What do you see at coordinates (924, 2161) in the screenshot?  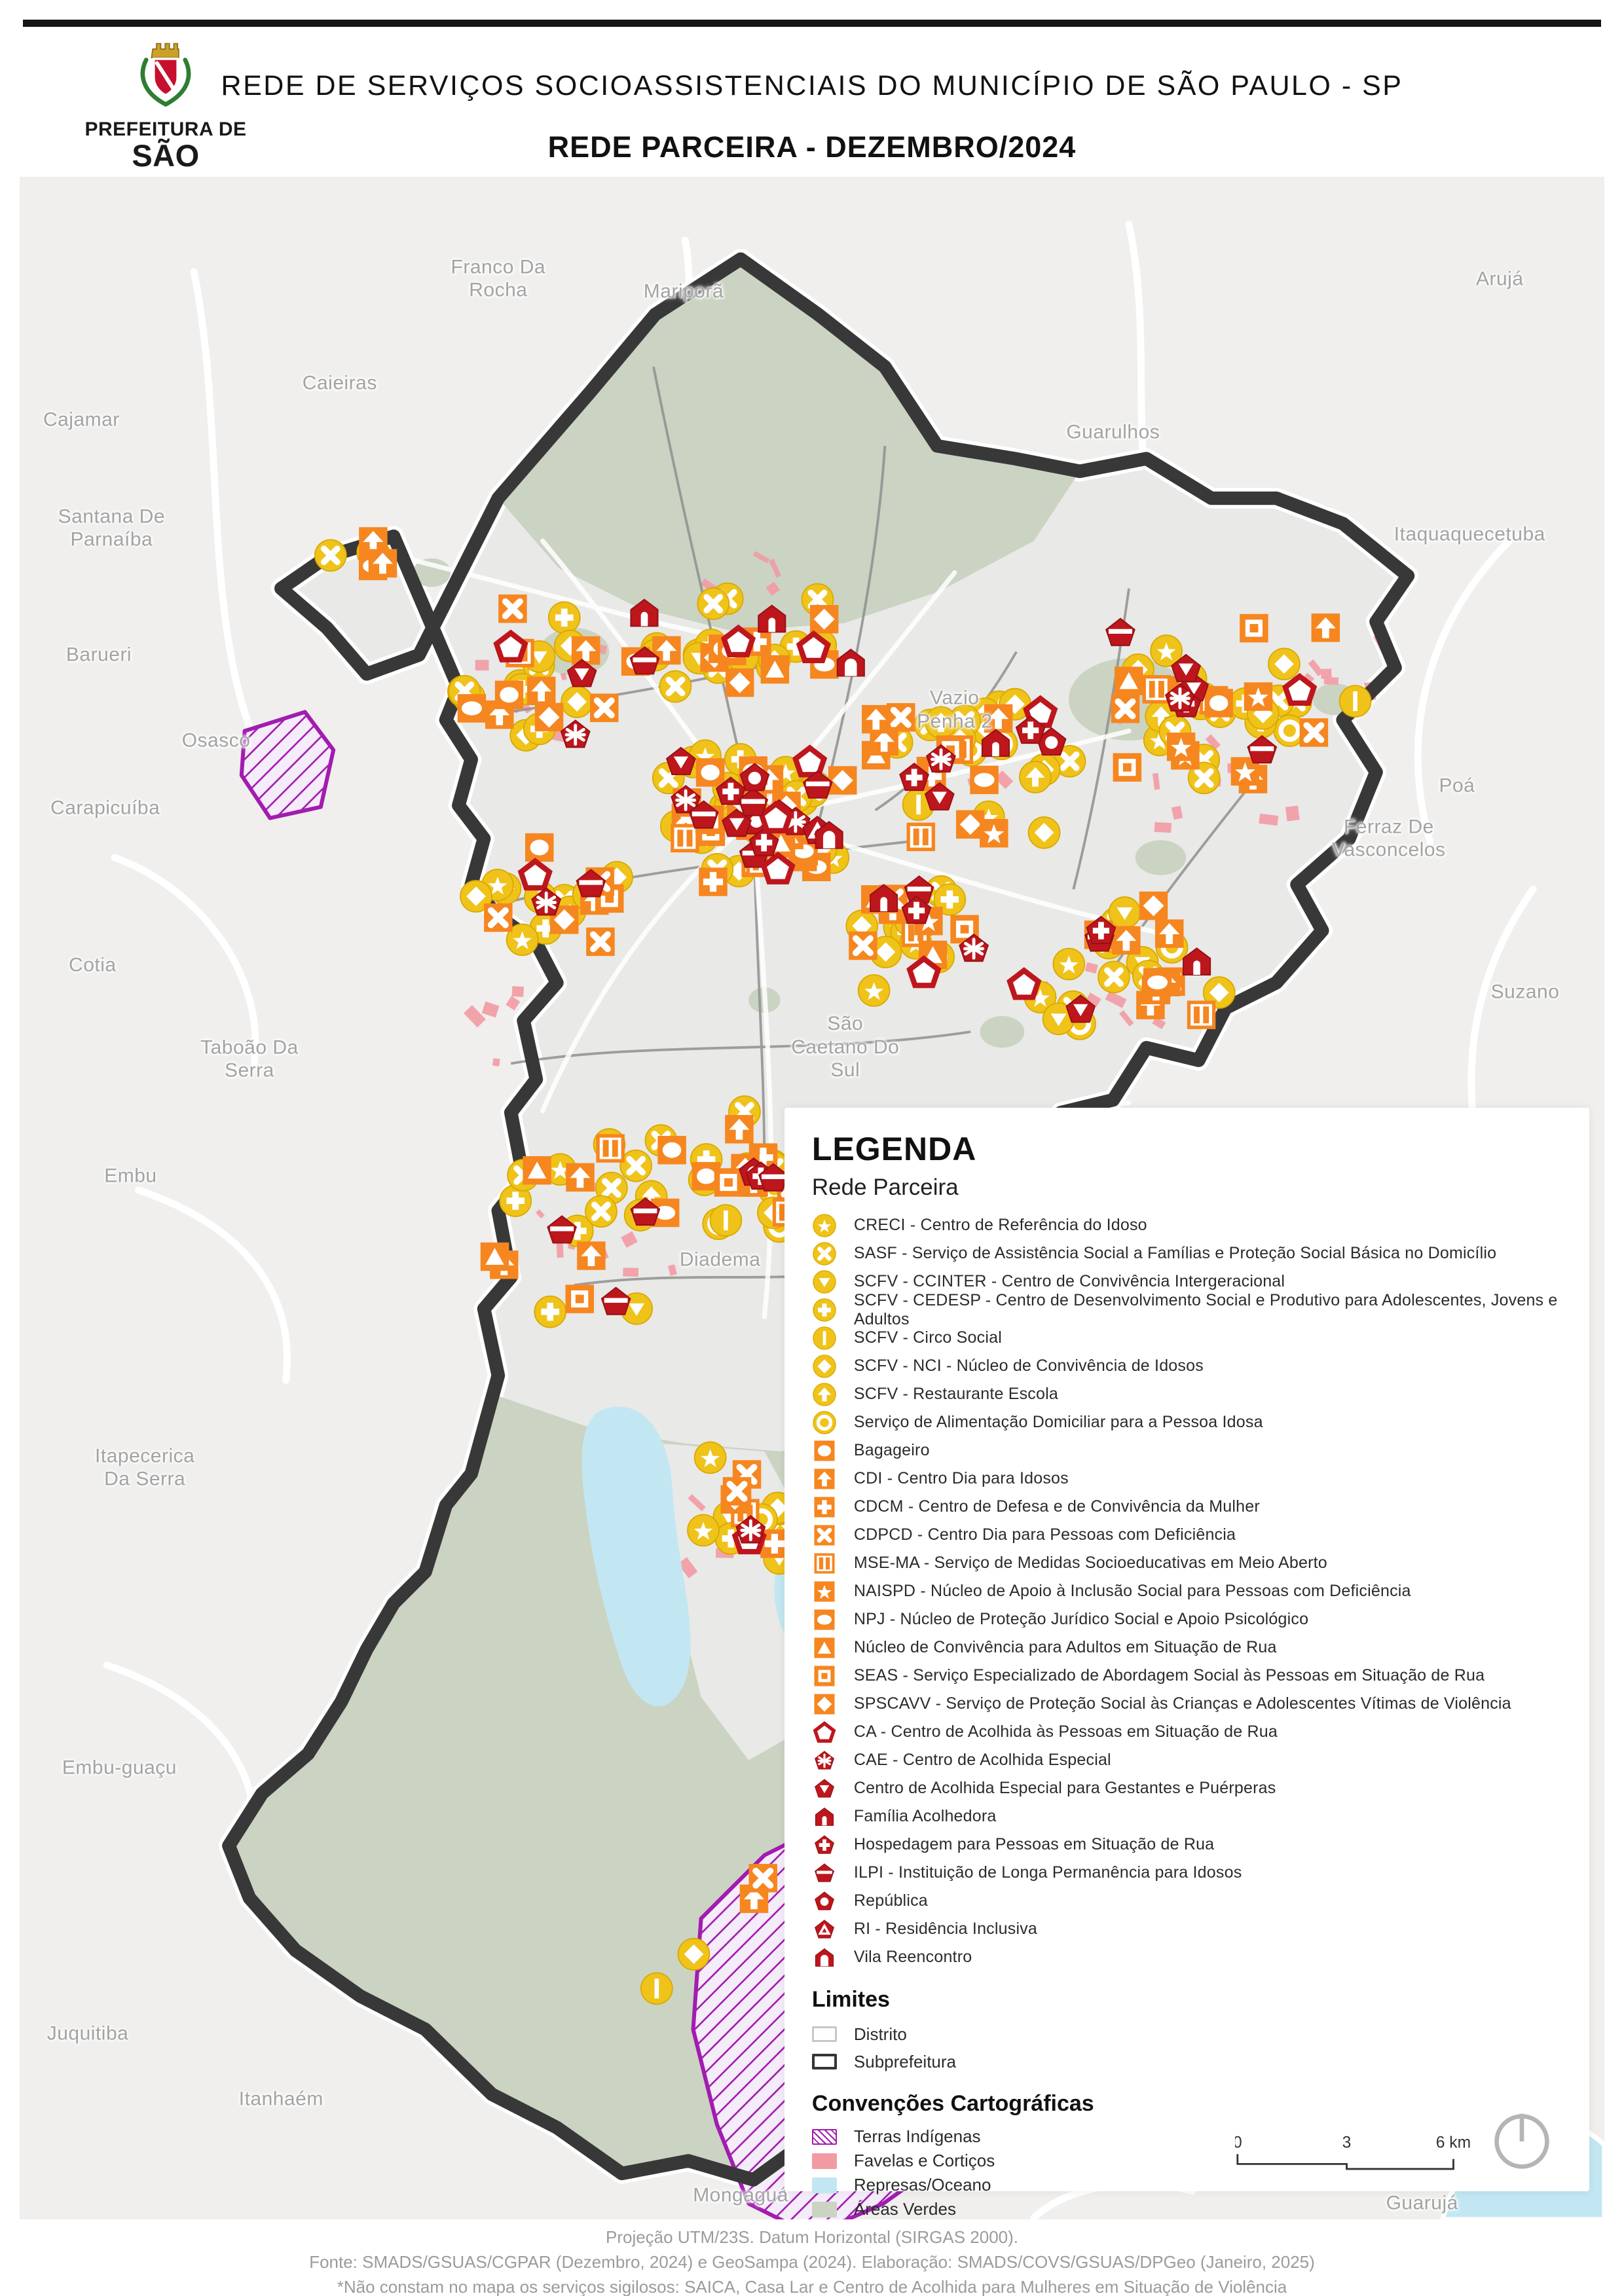 I see `convencao-item-label: Favelas e Cortiços` at bounding box center [924, 2161].